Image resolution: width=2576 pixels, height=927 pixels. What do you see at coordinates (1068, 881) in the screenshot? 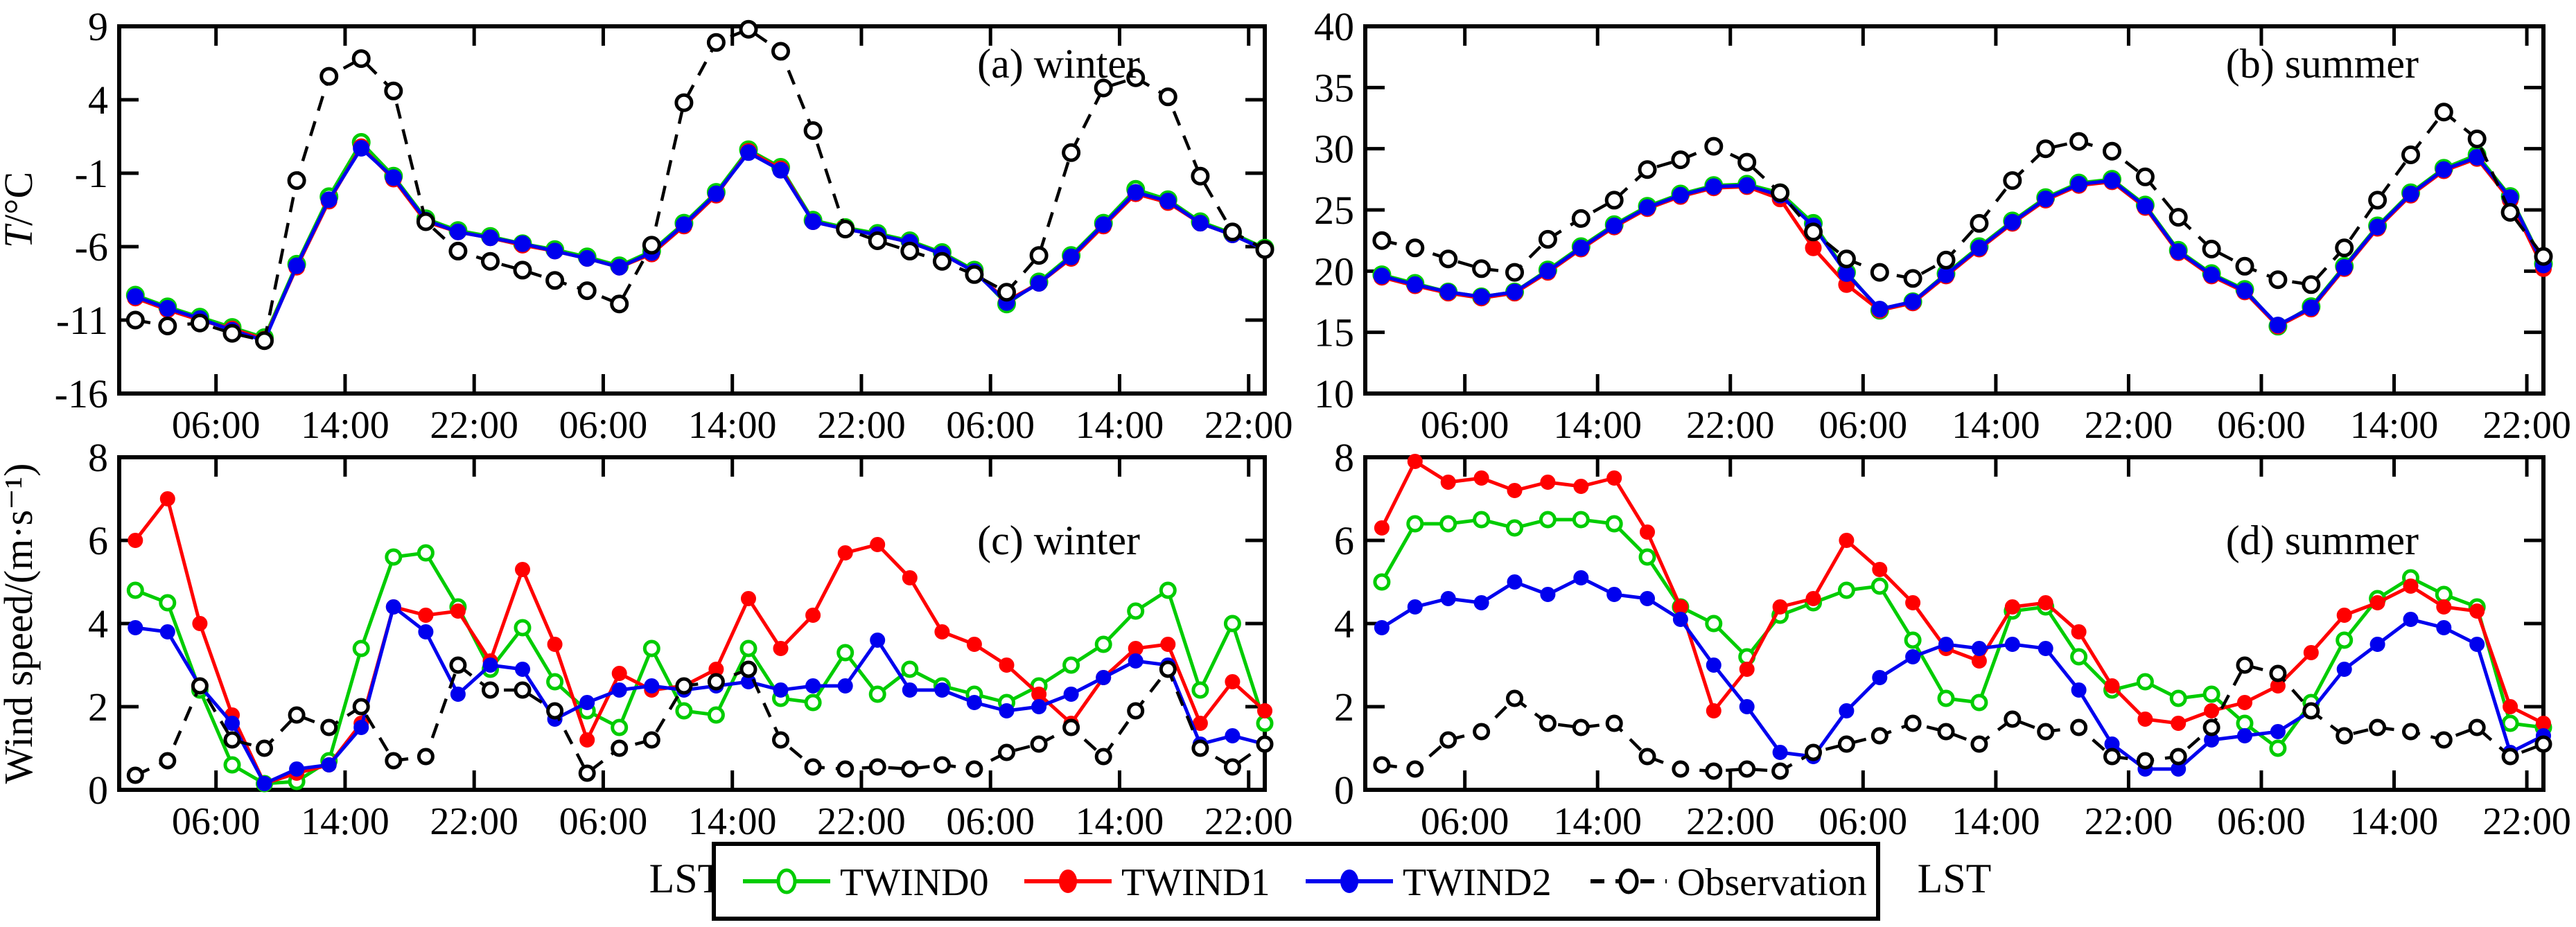
I see `legend-filled-circle` at bounding box center [1068, 881].